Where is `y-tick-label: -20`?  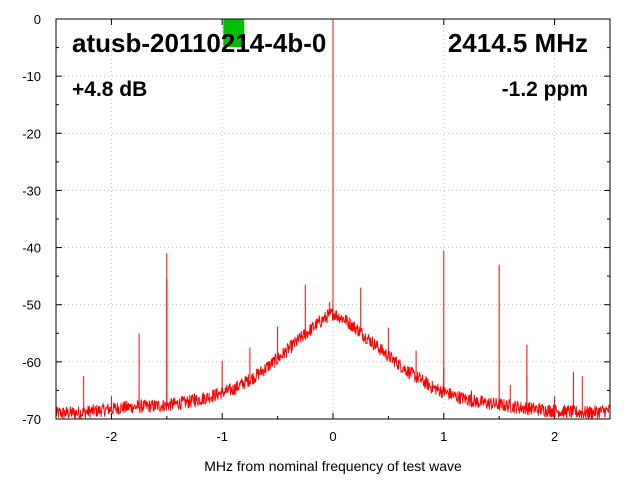 y-tick-label: -20 is located at coordinates (31, 133).